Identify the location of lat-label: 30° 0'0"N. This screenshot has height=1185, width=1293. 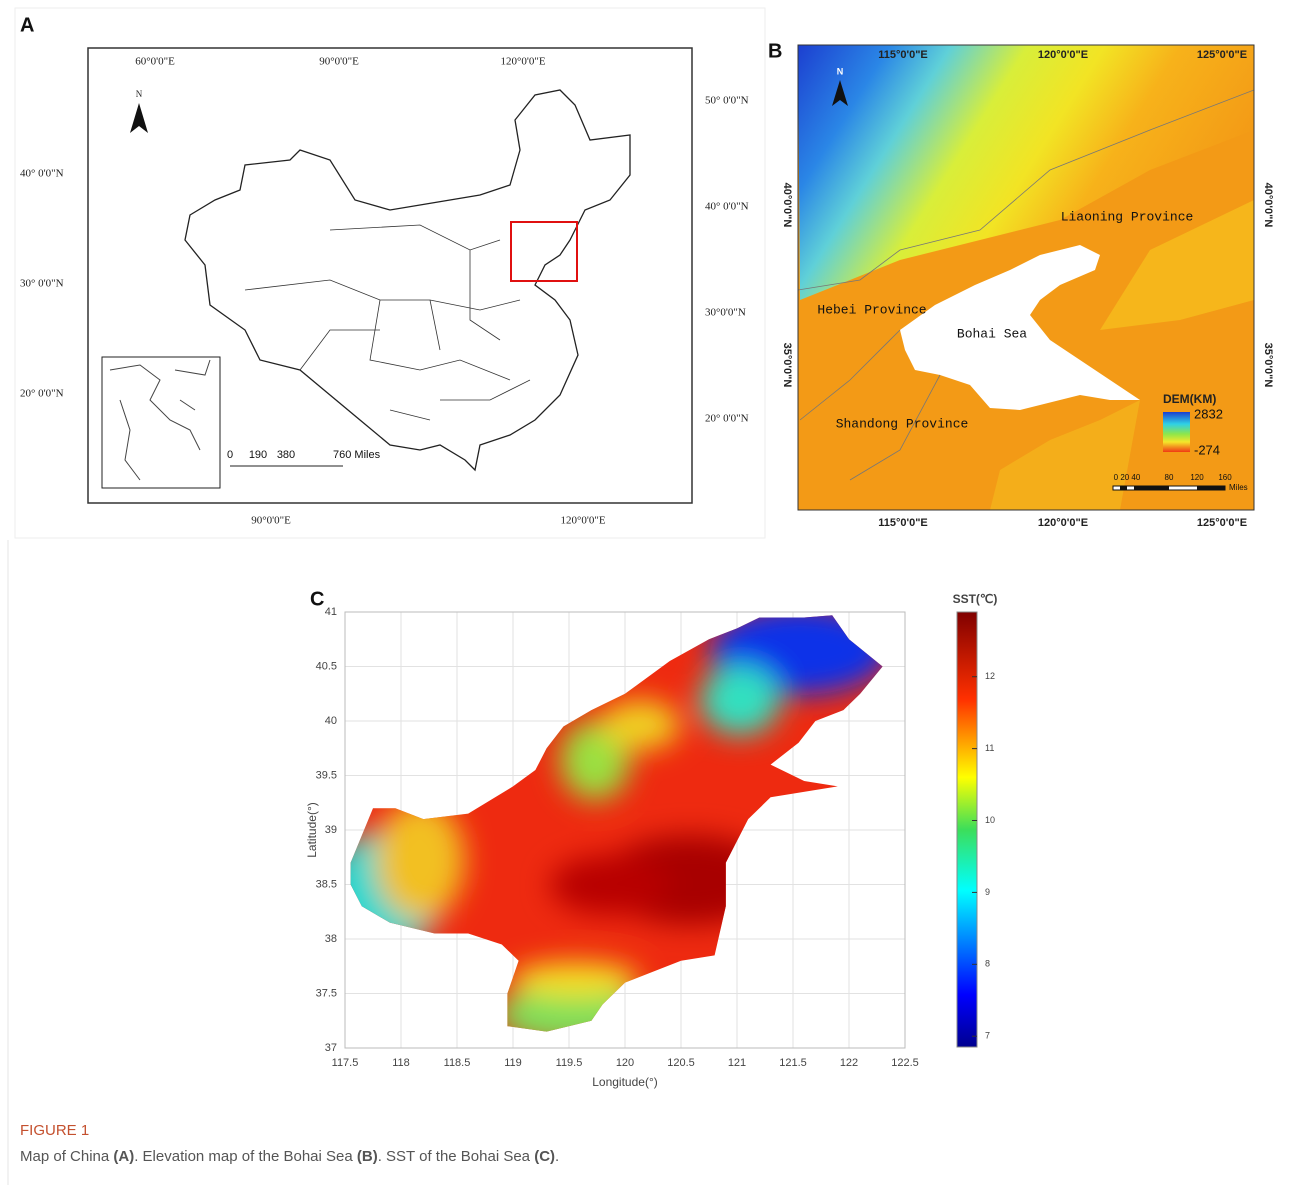
(42, 284).